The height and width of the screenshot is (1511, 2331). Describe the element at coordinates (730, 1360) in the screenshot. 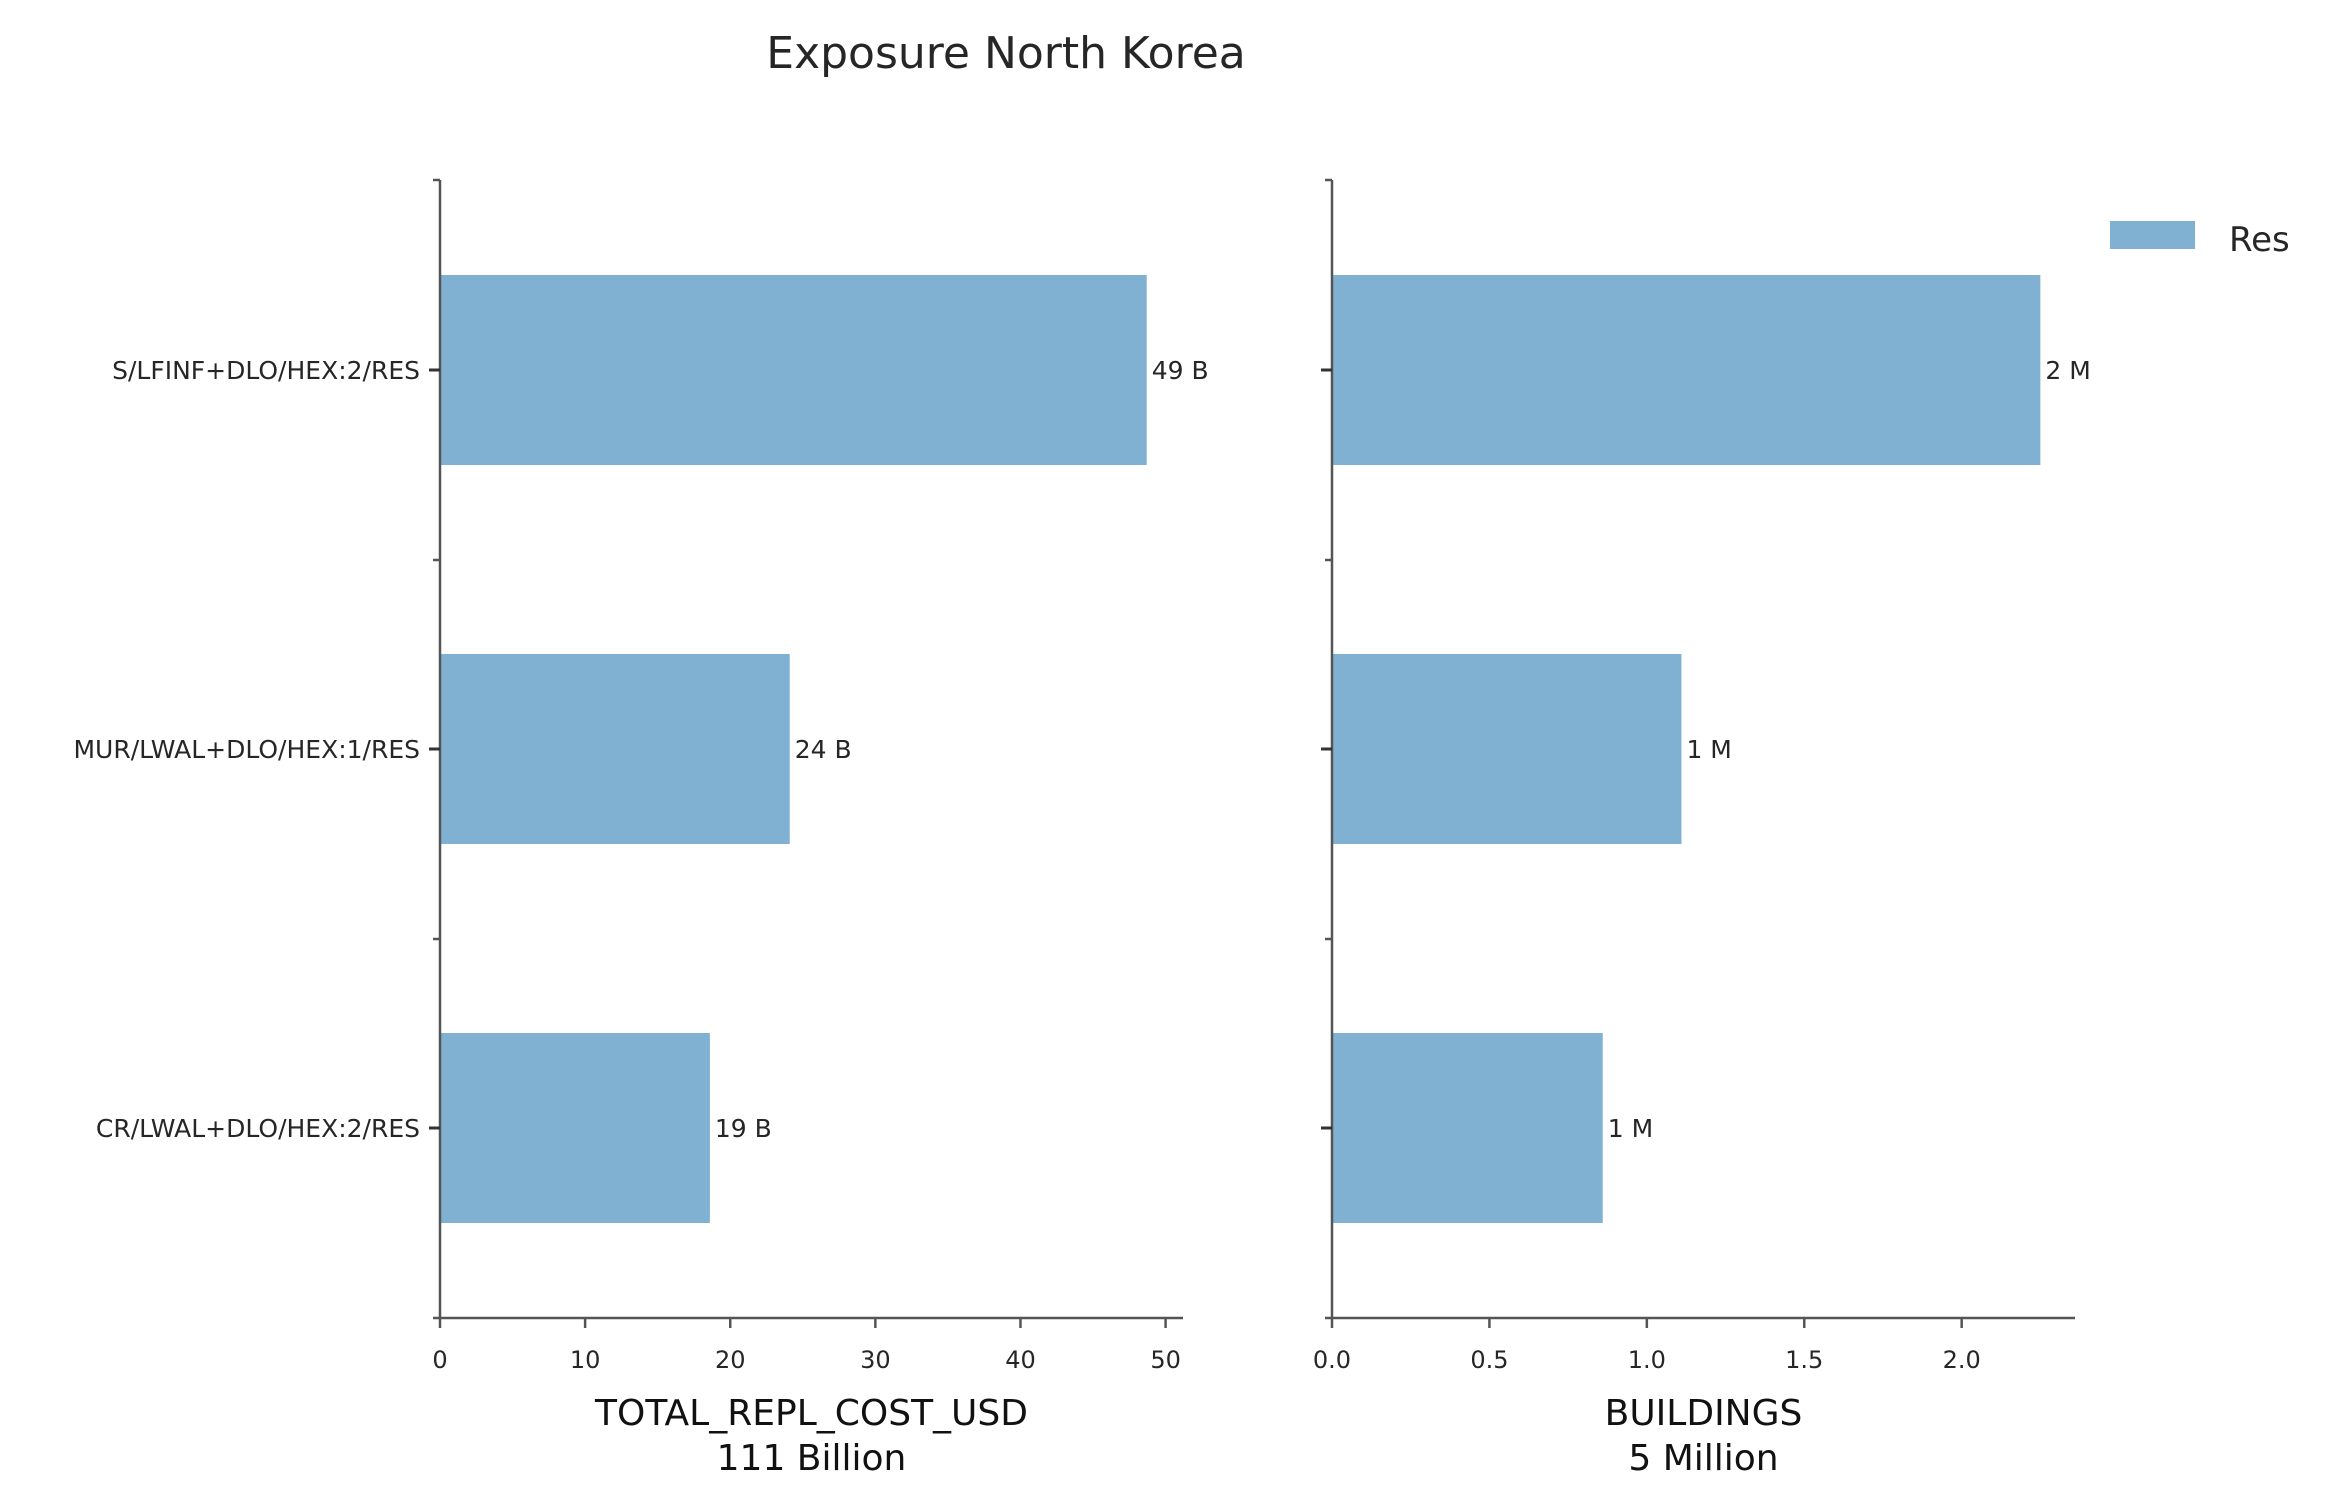

I see `x-tick-label-1-3: 20` at that location.